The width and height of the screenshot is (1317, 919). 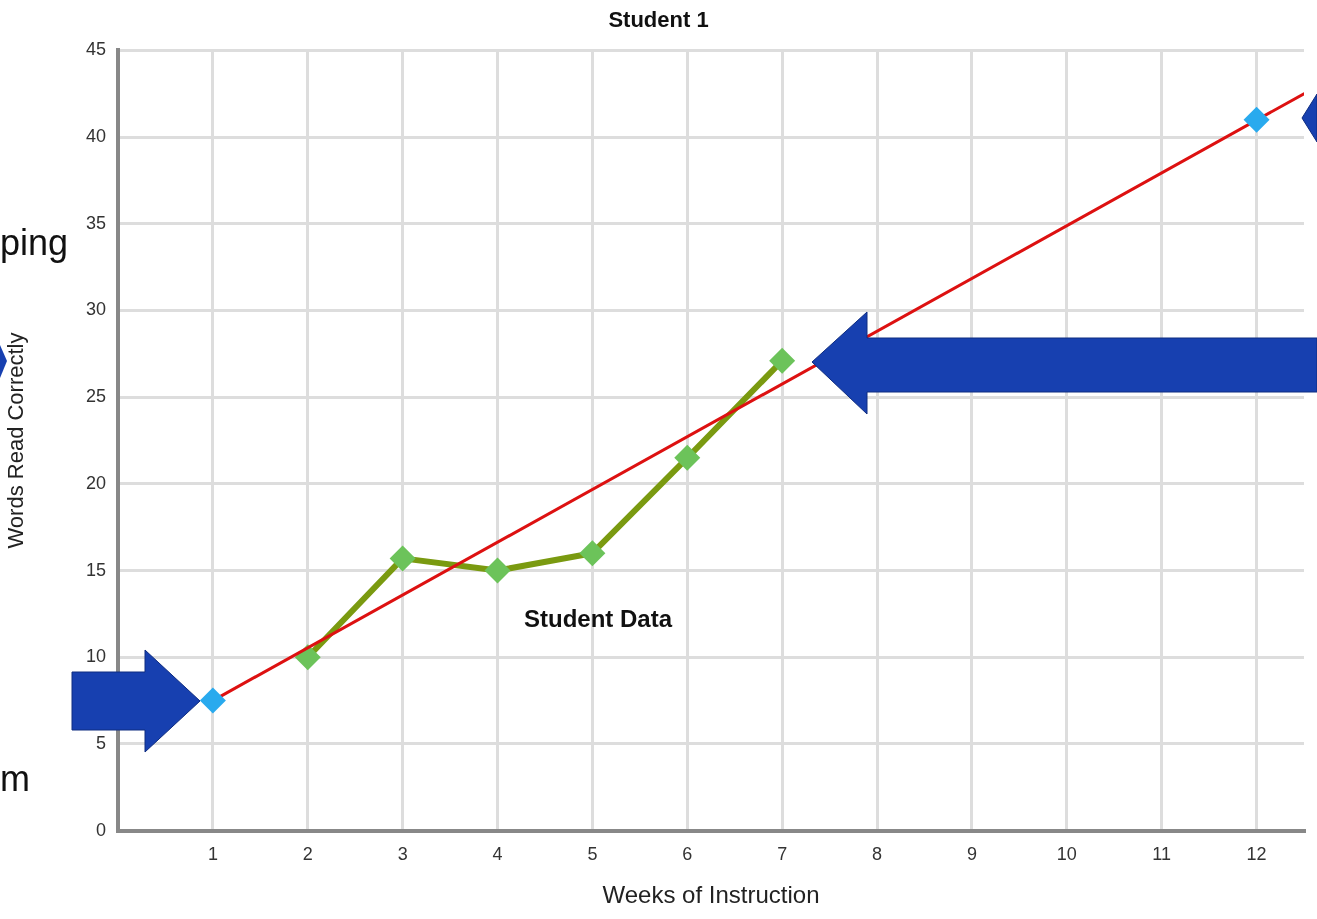 What do you see at coordinates (95, 309) in the screenshot?
I see `y-tick-label: 30` at bounding box center [95, 309].